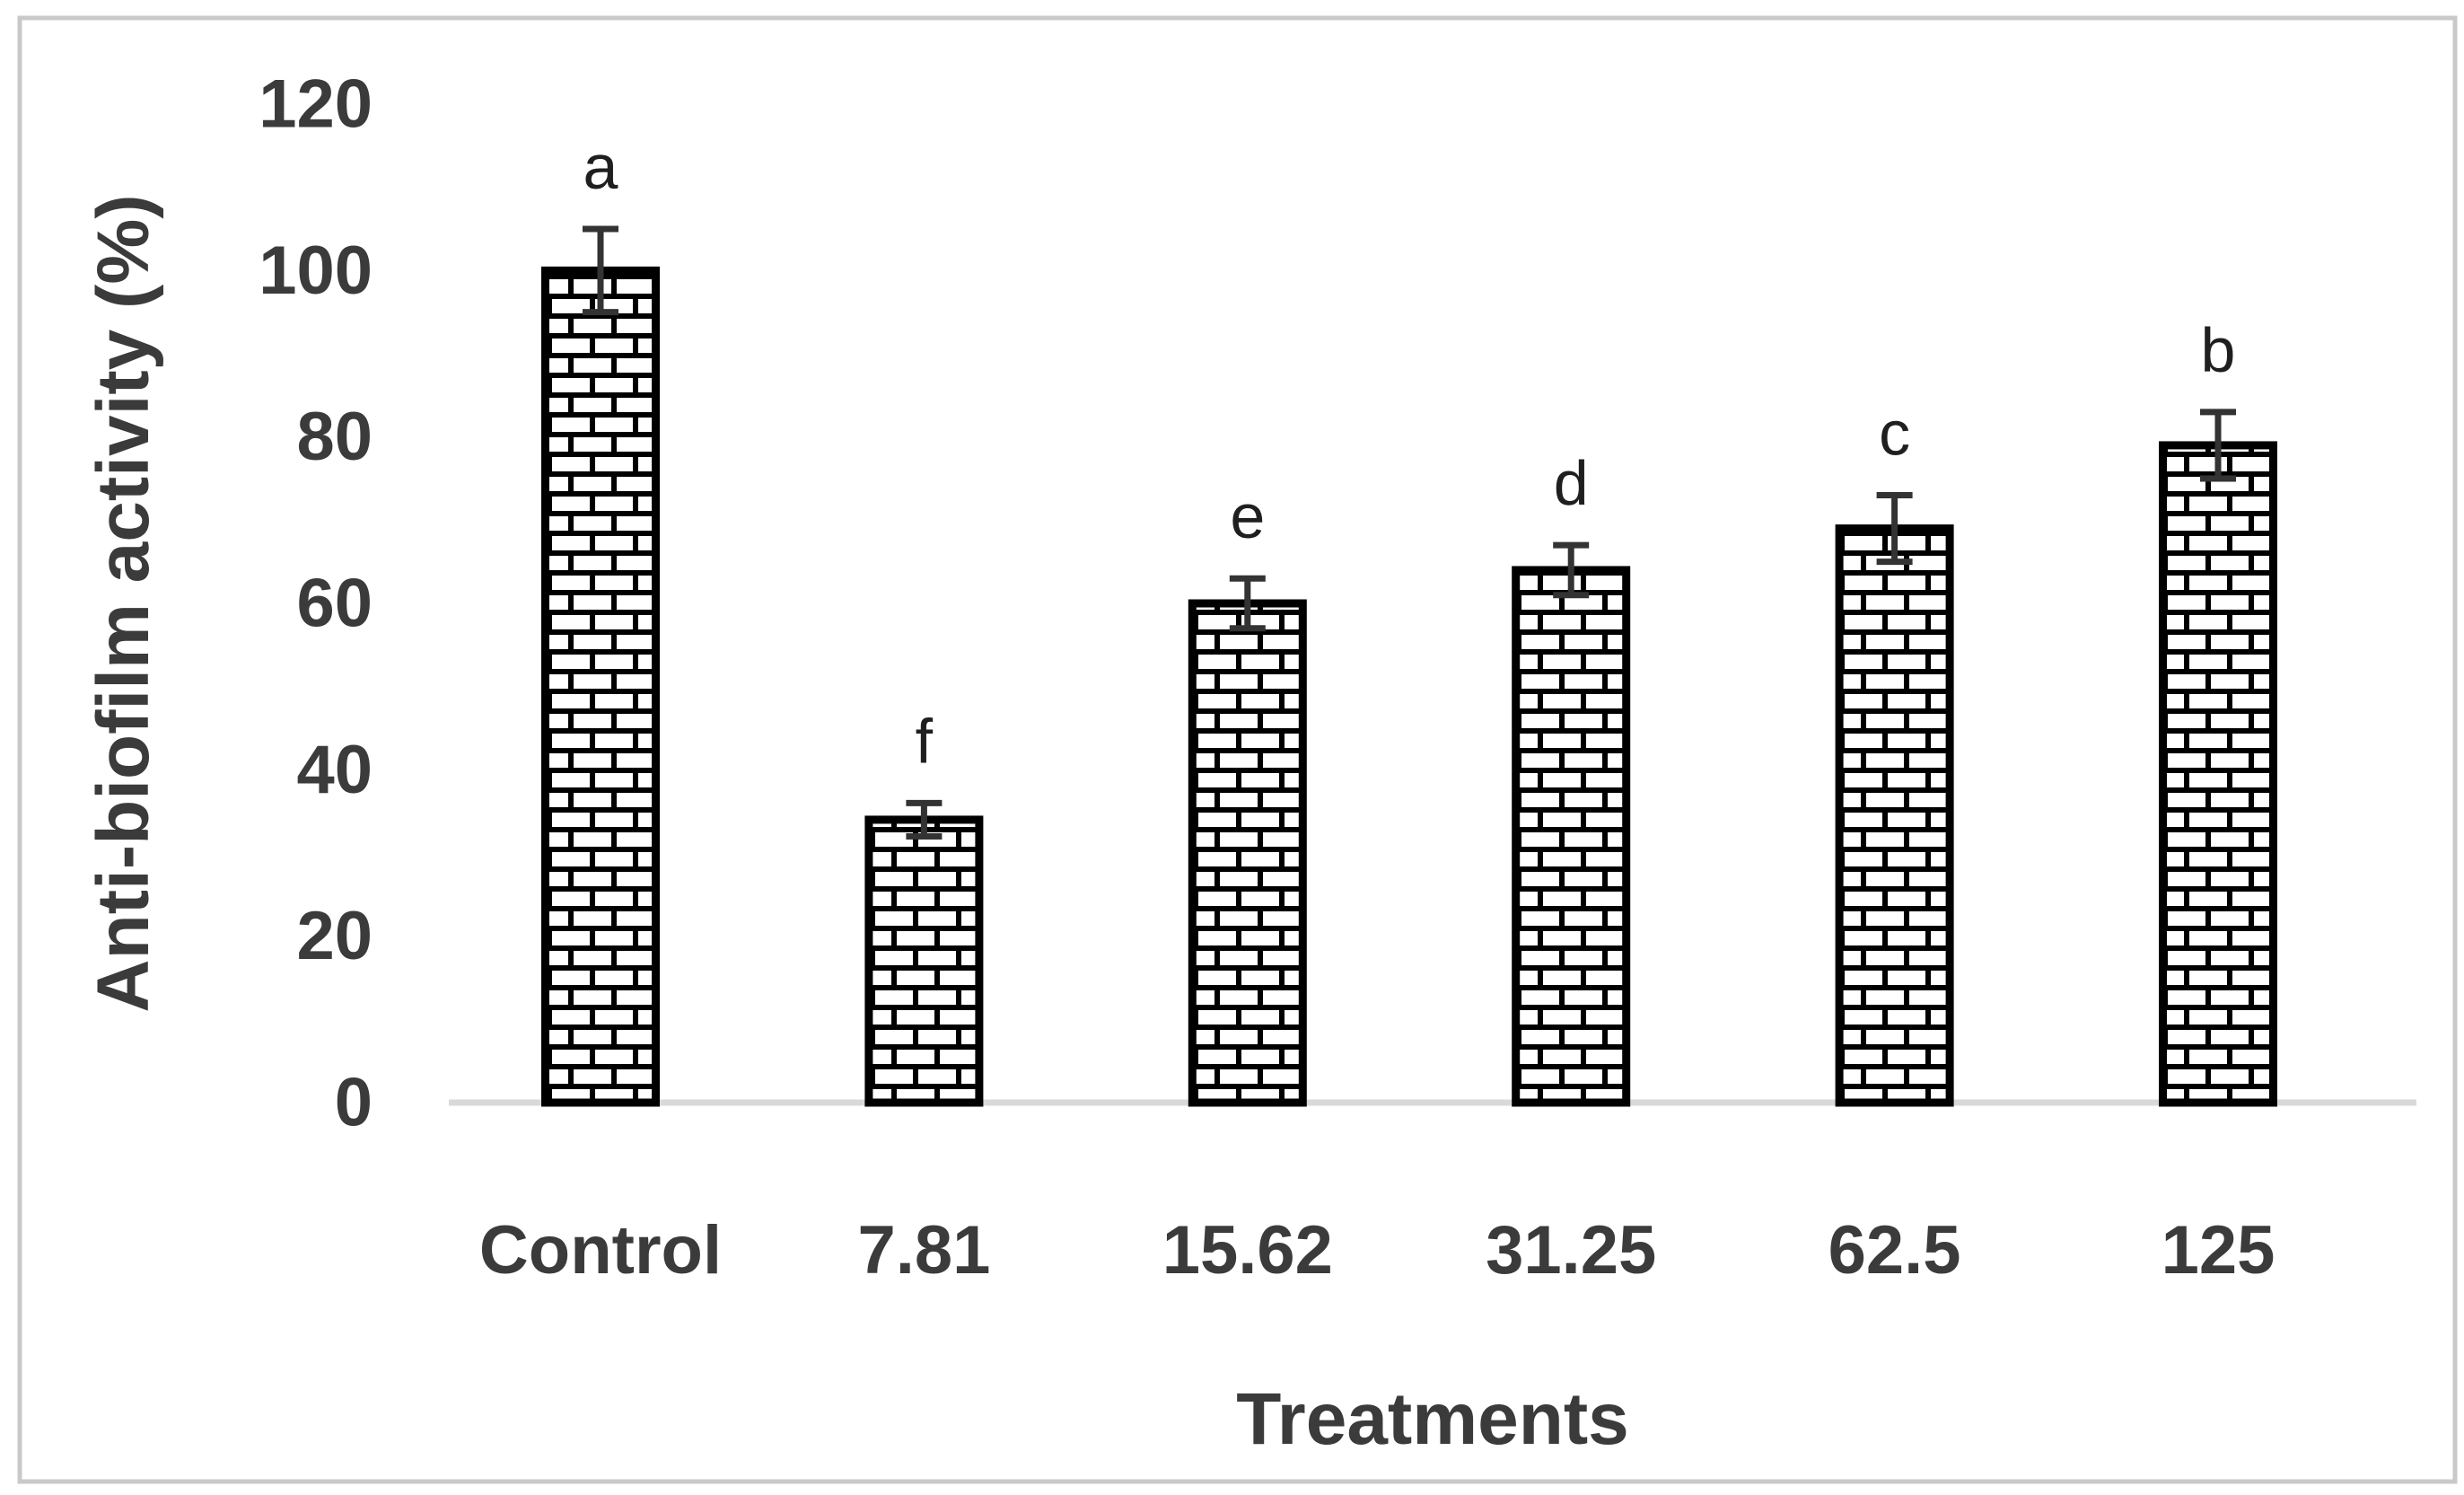 Image resolution: width=2464 pixels, height=1495 pixels. What do you see at coordinates (1572, 483) in the screenshot?
I see `significance-letter: d` at bounding box center [1572, 483].